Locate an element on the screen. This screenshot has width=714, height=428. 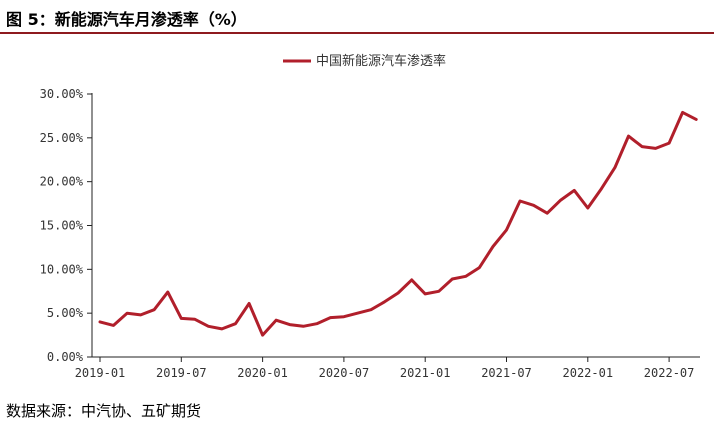
y-tick-label: 5.00% is located at coordinates (65, 313).